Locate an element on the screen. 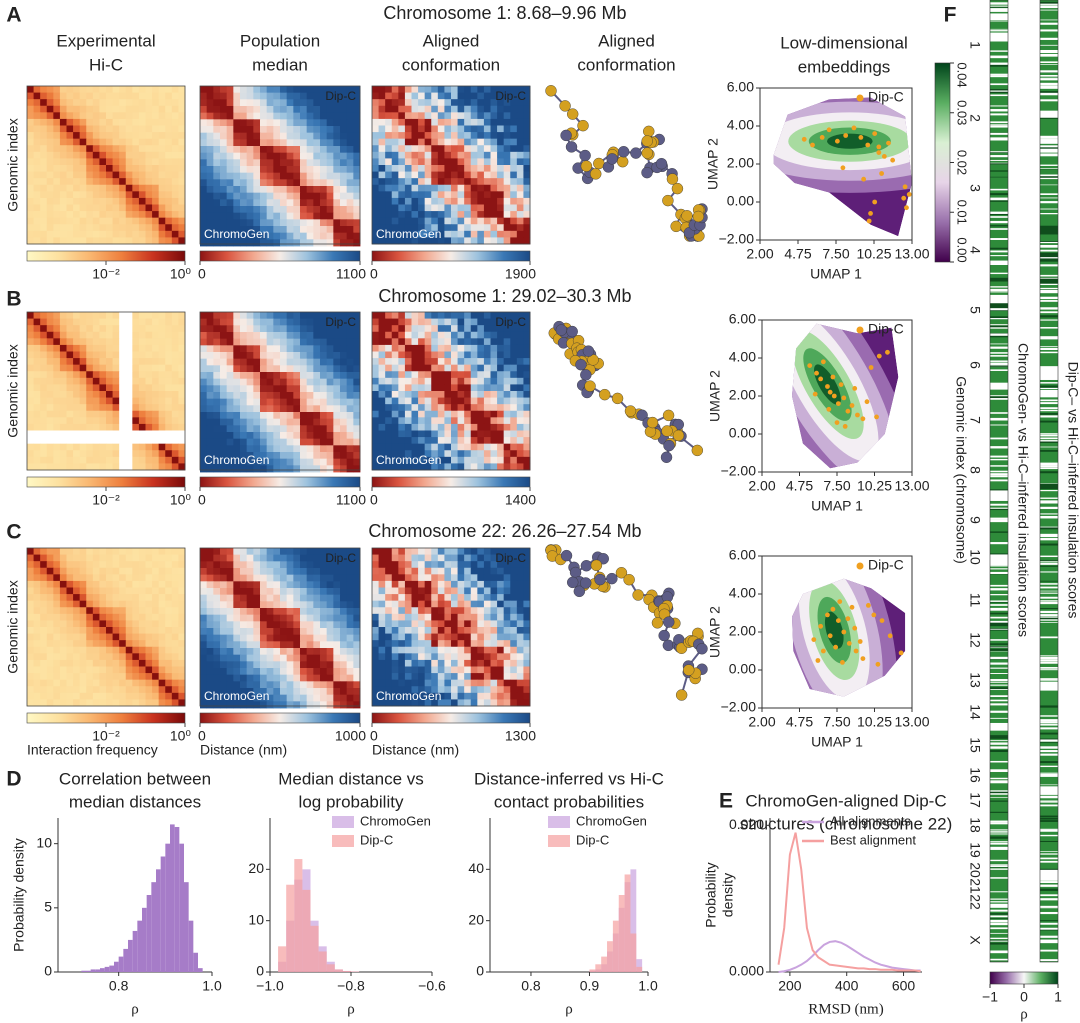  bead is located at coordinates (642, 415).